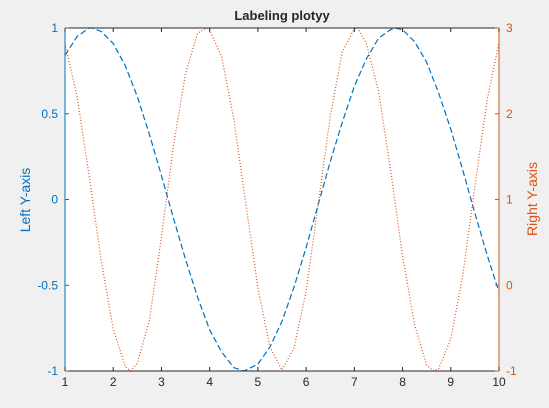 Image resolution: width=549 pixels, height=408 pixels. I want to click on x-tick-label: 5, so click(258, 382).